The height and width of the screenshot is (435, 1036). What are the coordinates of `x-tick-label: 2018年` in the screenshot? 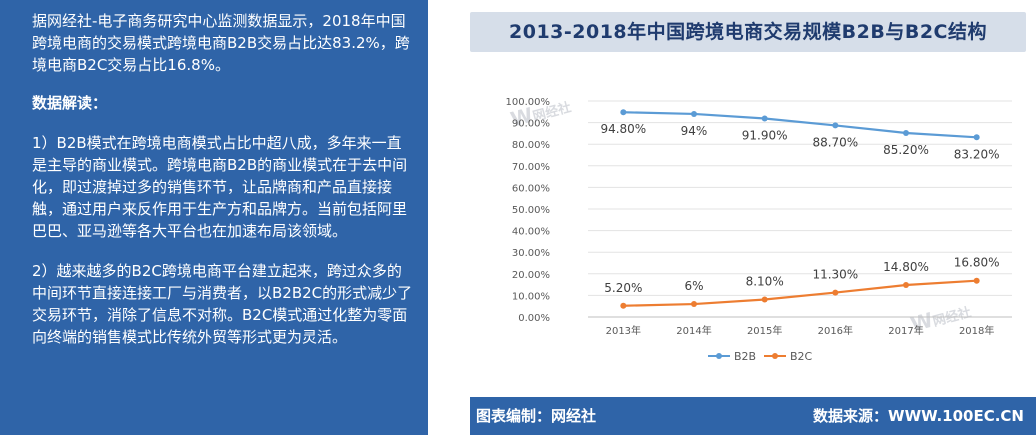 It's located at (976, 330).